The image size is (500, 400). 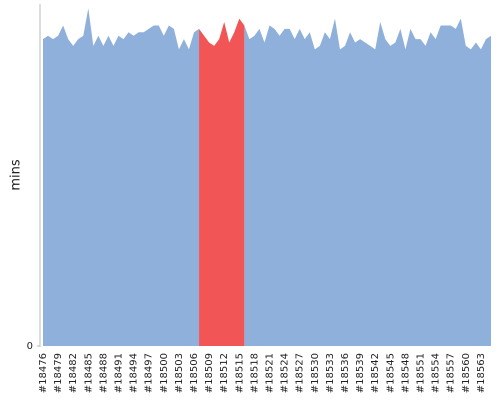 I want to click on x-tick-label: #18506, so click(x=194, y=373).